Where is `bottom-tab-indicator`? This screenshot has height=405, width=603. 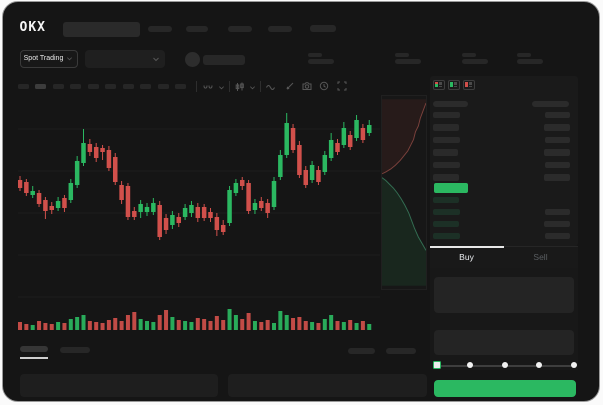 bottom-tab-indicator is located at coordinates (33, 358).